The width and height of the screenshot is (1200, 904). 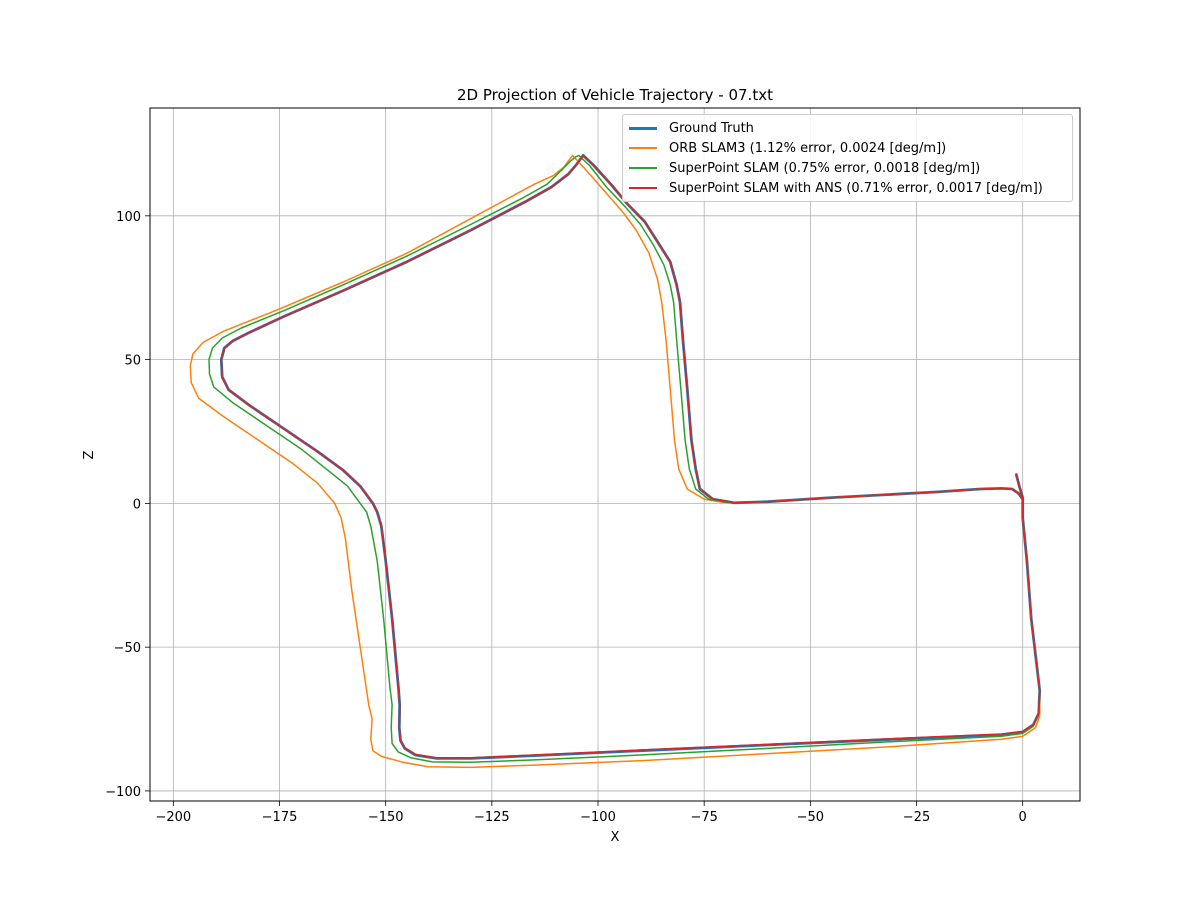 What do you see at coordinates (128, 217) in the screenshot?
I see `y-tick-label: 100` at bounding box center [128, 217].